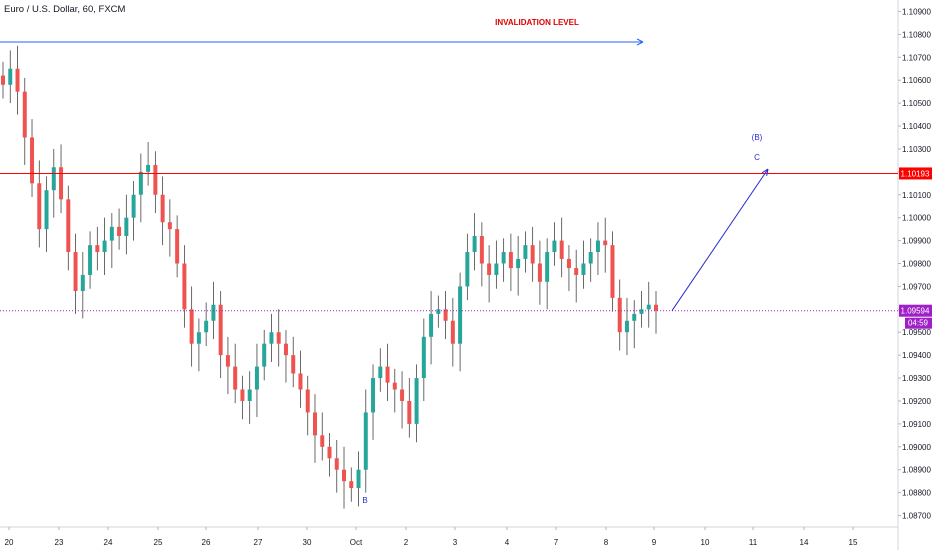 Image resolution: width=932 pixels, height=550 pixels. I want to click on y-tick-label: 1.09000, so click(916, 447).